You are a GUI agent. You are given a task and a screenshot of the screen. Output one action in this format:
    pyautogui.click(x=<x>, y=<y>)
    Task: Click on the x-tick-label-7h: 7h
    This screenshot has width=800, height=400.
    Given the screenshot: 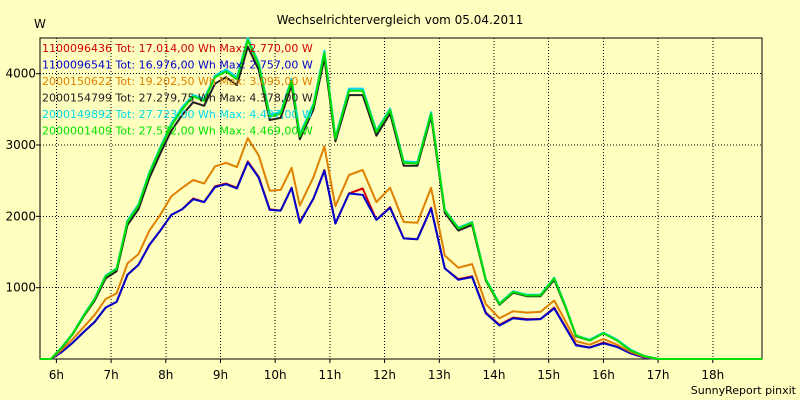 What is the action you would take?
    pyautogui.click(x=110, y=375)
    